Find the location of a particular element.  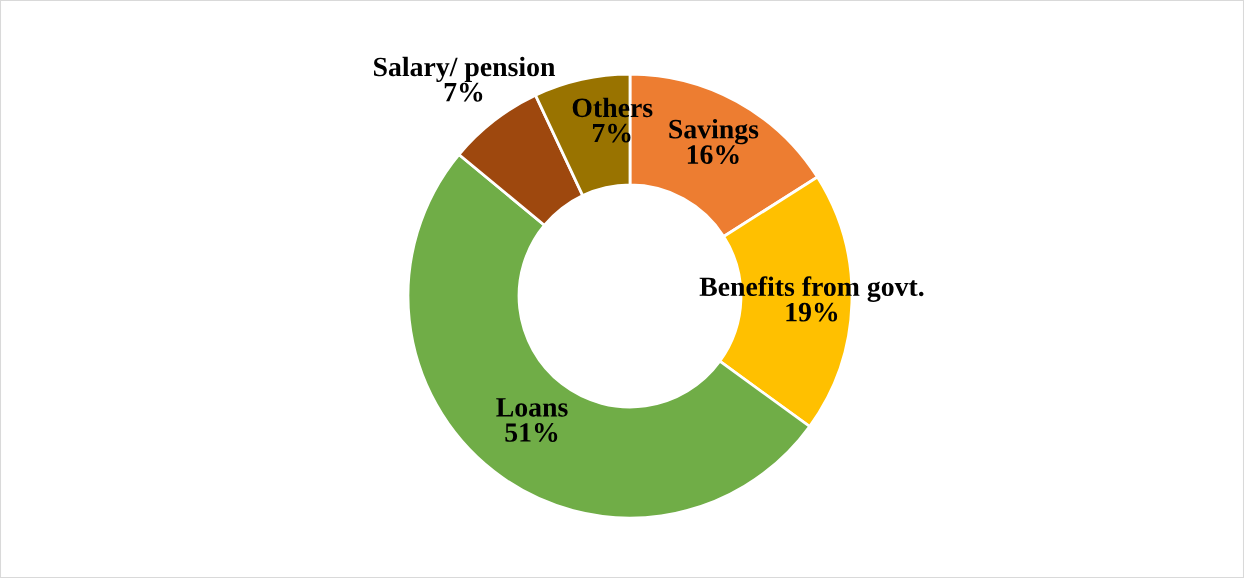

slice-label: Salary/ pension is located at coordinates (465, 69).